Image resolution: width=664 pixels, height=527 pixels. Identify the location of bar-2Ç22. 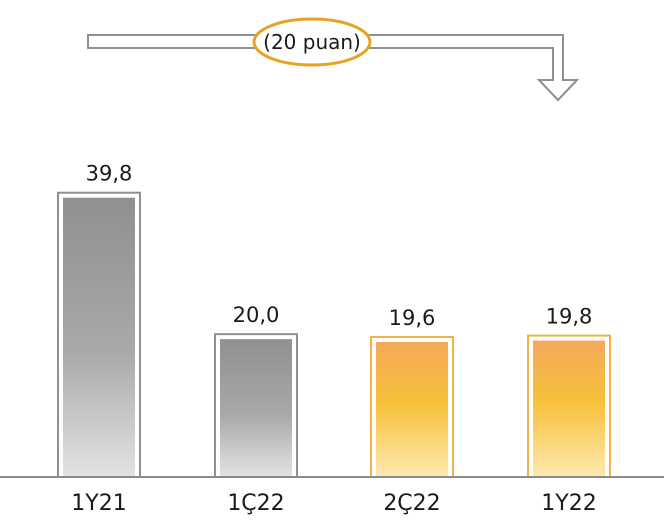
(412, 407).